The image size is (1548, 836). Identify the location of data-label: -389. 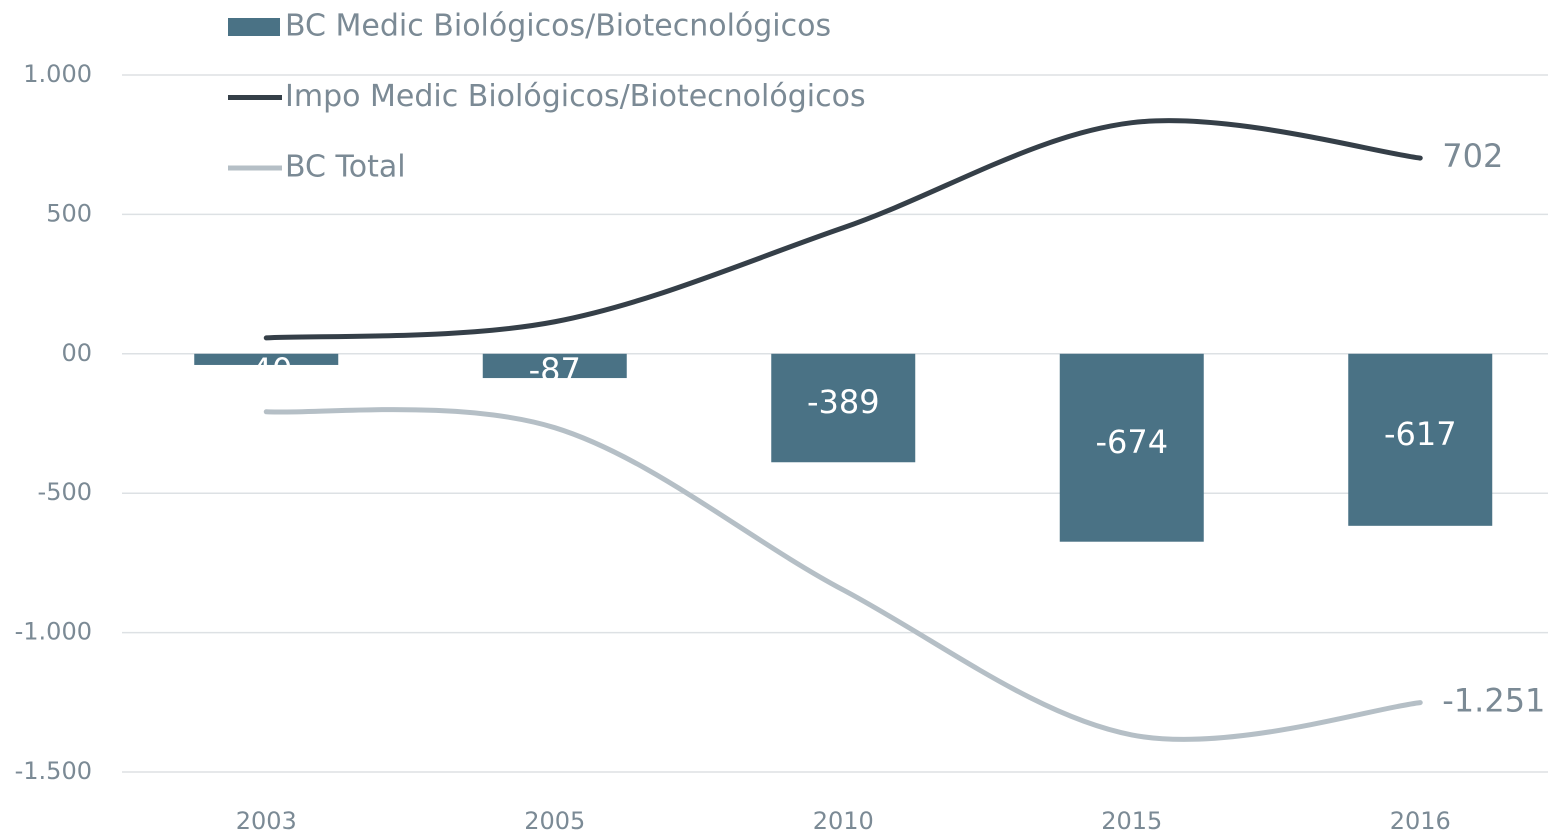
(843, 402).